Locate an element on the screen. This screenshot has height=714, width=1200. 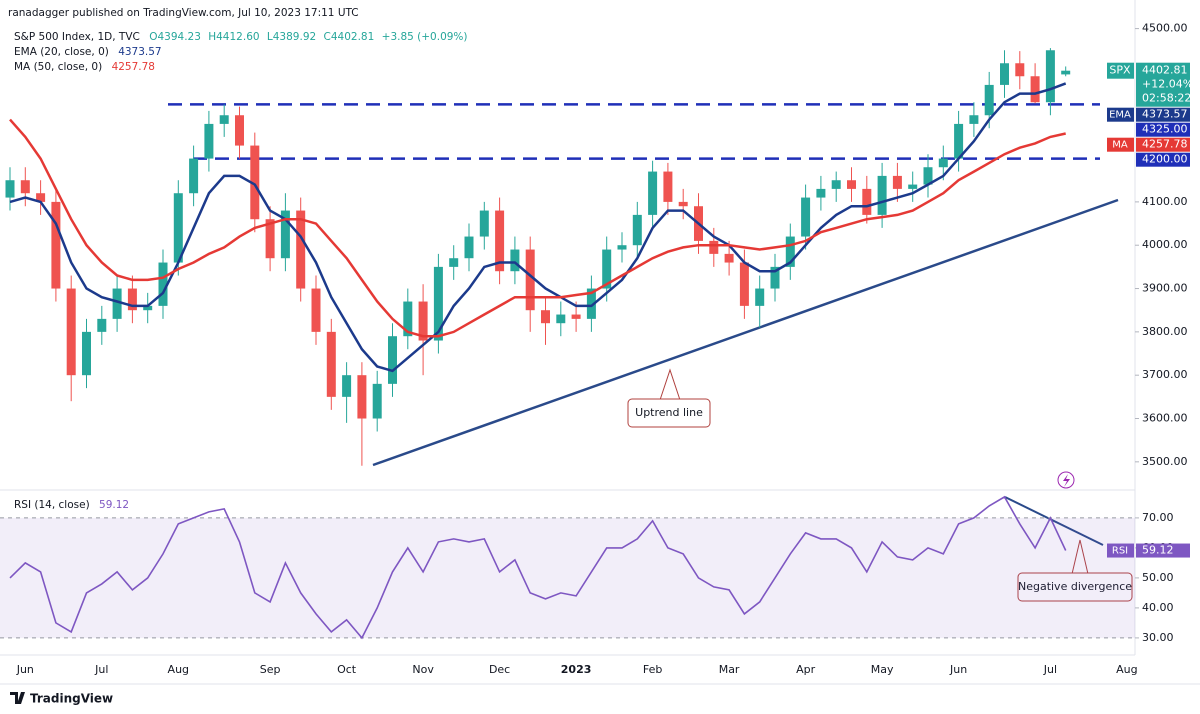
price-tag-text: +12.04% is located at coordinates (1167, 84).